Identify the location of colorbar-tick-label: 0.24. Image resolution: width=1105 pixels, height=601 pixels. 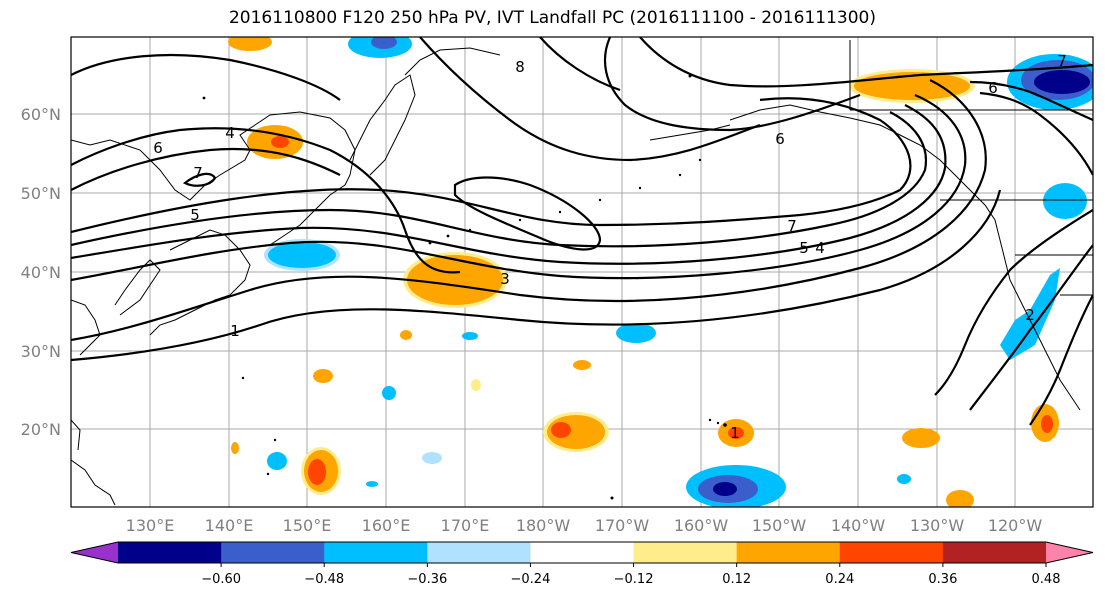
(839, 579).